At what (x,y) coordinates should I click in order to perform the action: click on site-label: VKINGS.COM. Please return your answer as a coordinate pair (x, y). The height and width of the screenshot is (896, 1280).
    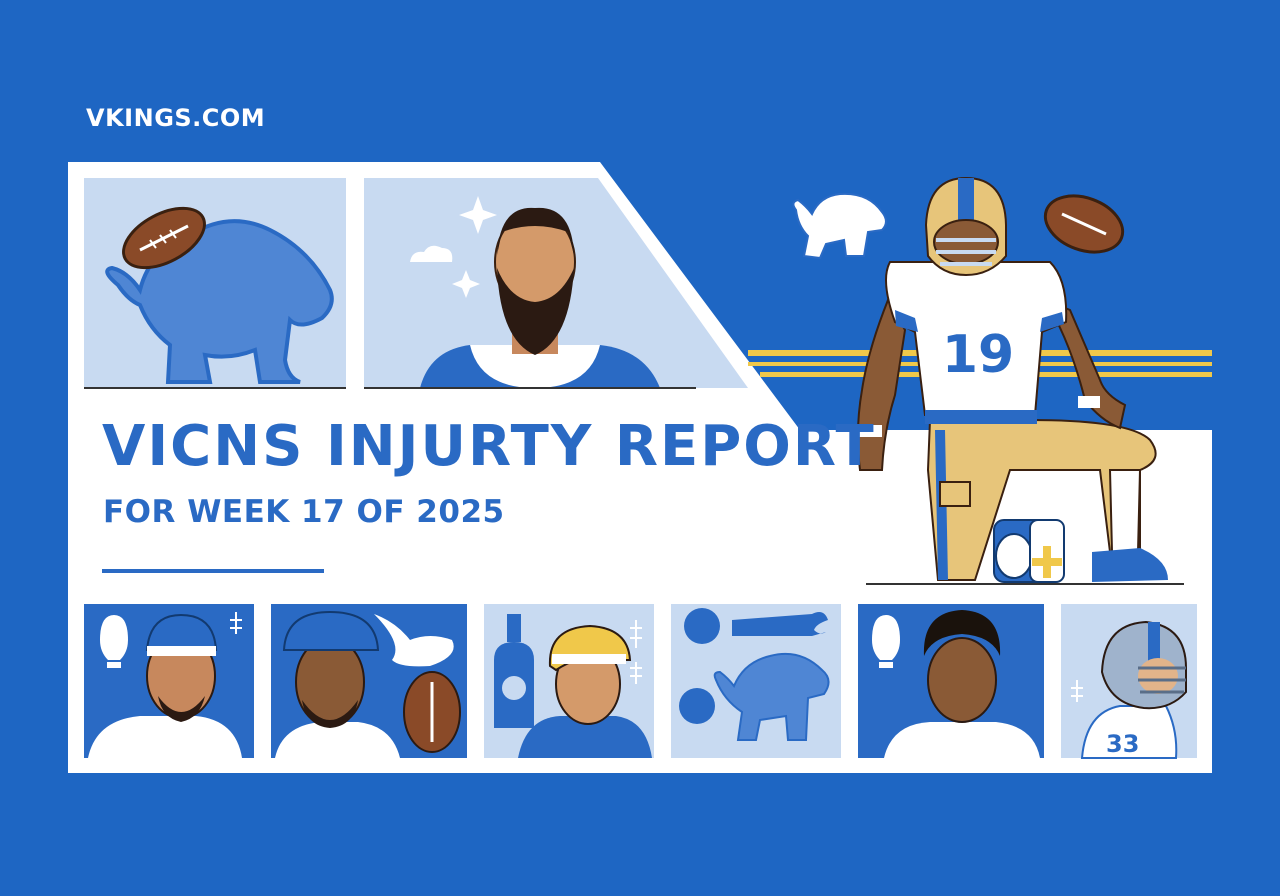
    Looking at the image, I should click on (176, 118).